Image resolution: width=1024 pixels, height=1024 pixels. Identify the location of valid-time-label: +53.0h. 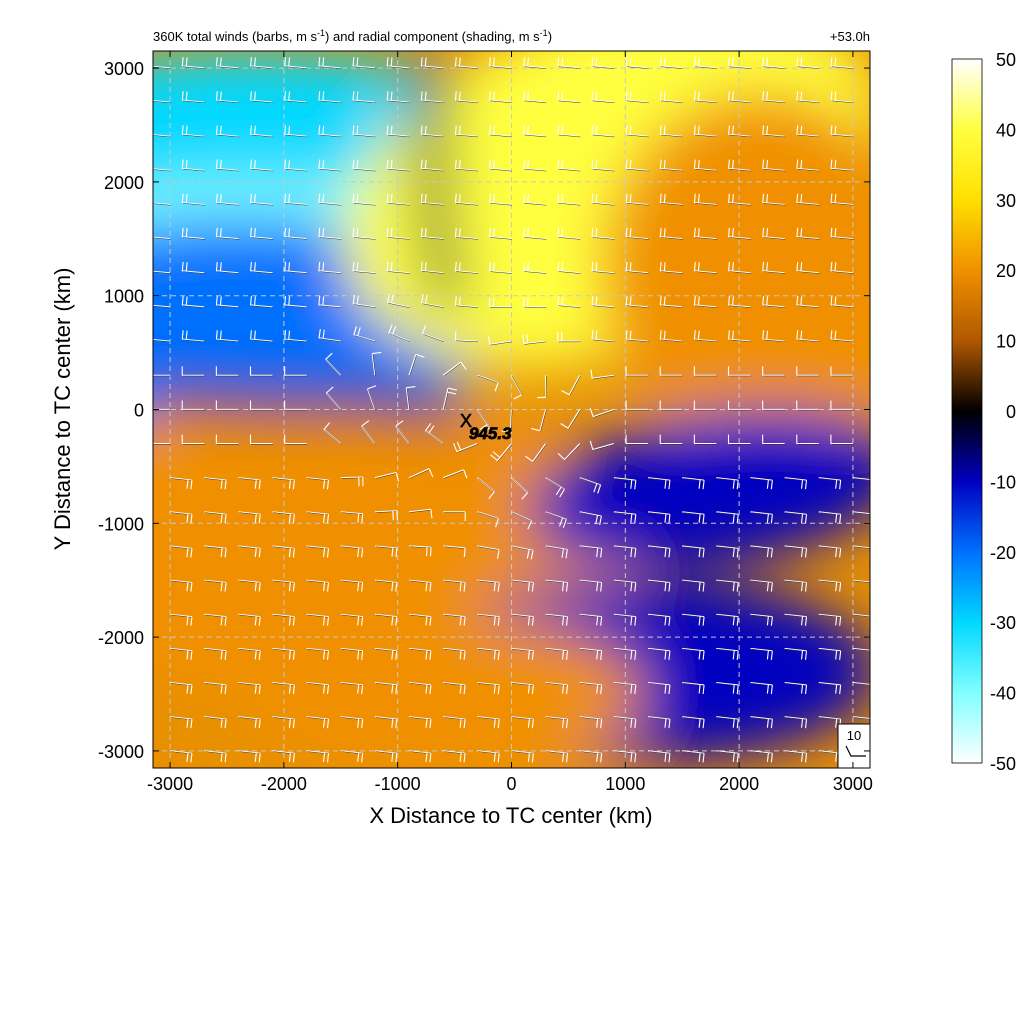
(850, 36).